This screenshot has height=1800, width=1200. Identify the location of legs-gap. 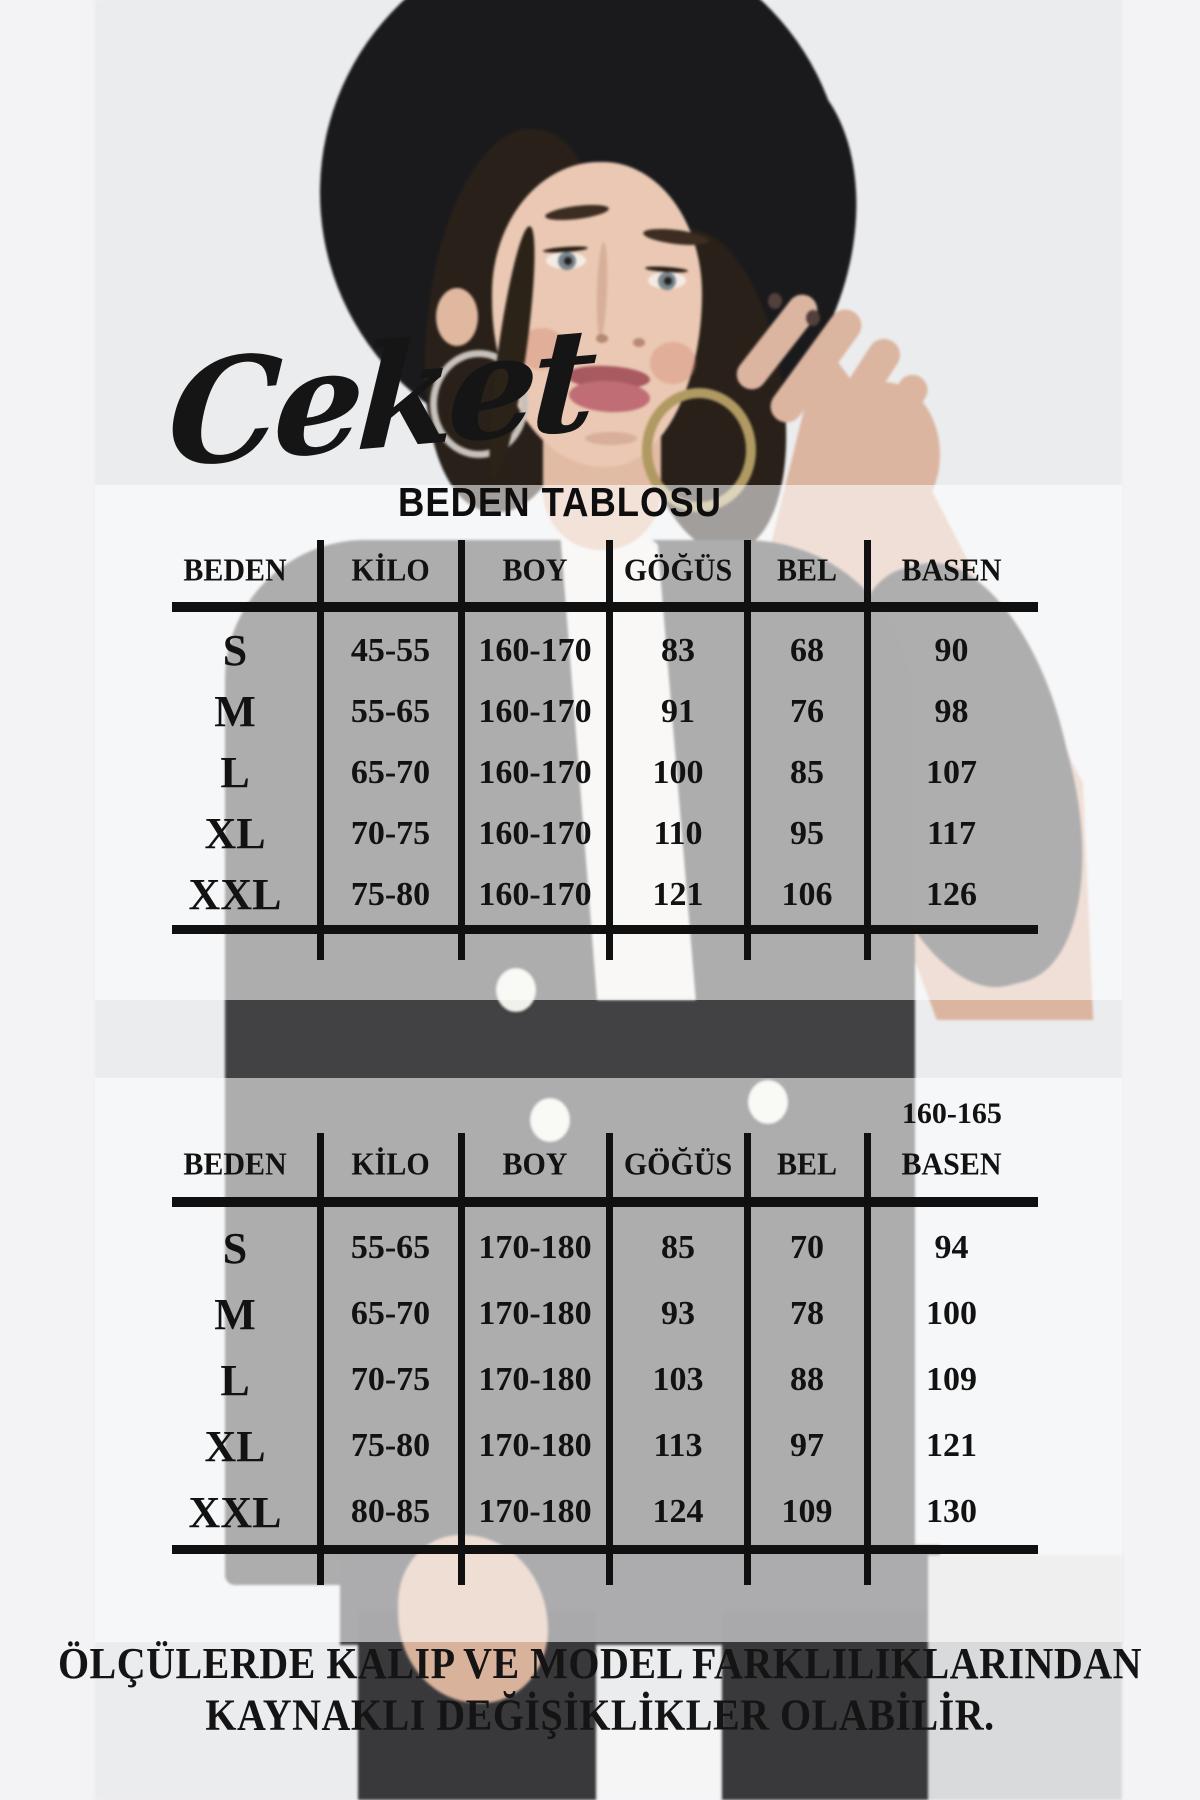
(659, 1764).